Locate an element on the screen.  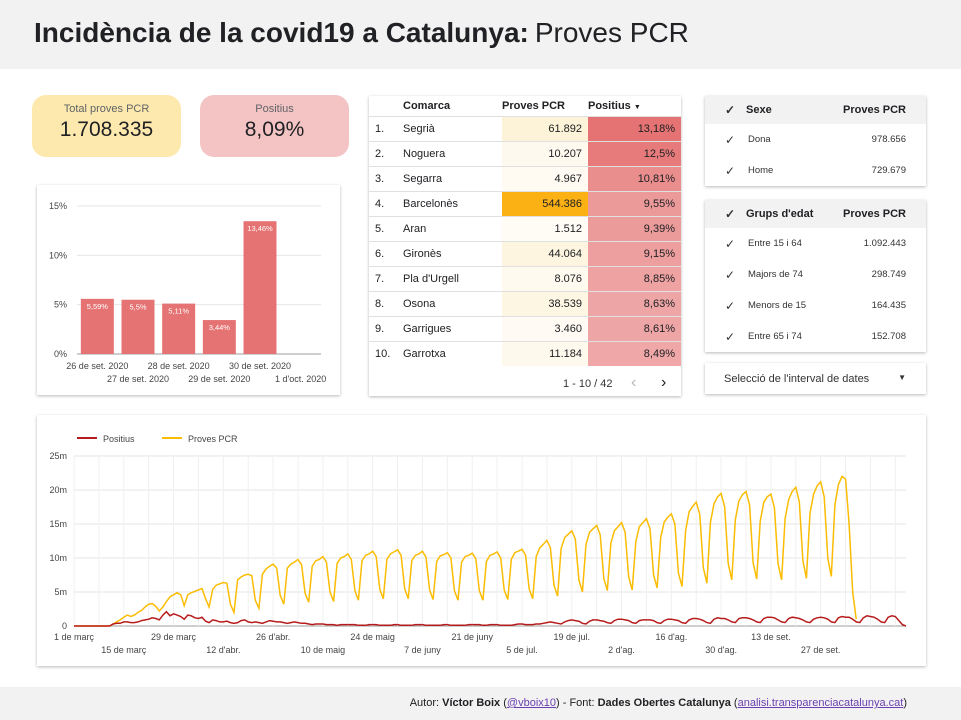
row-index: 4. is located at coordinates (384, 203).